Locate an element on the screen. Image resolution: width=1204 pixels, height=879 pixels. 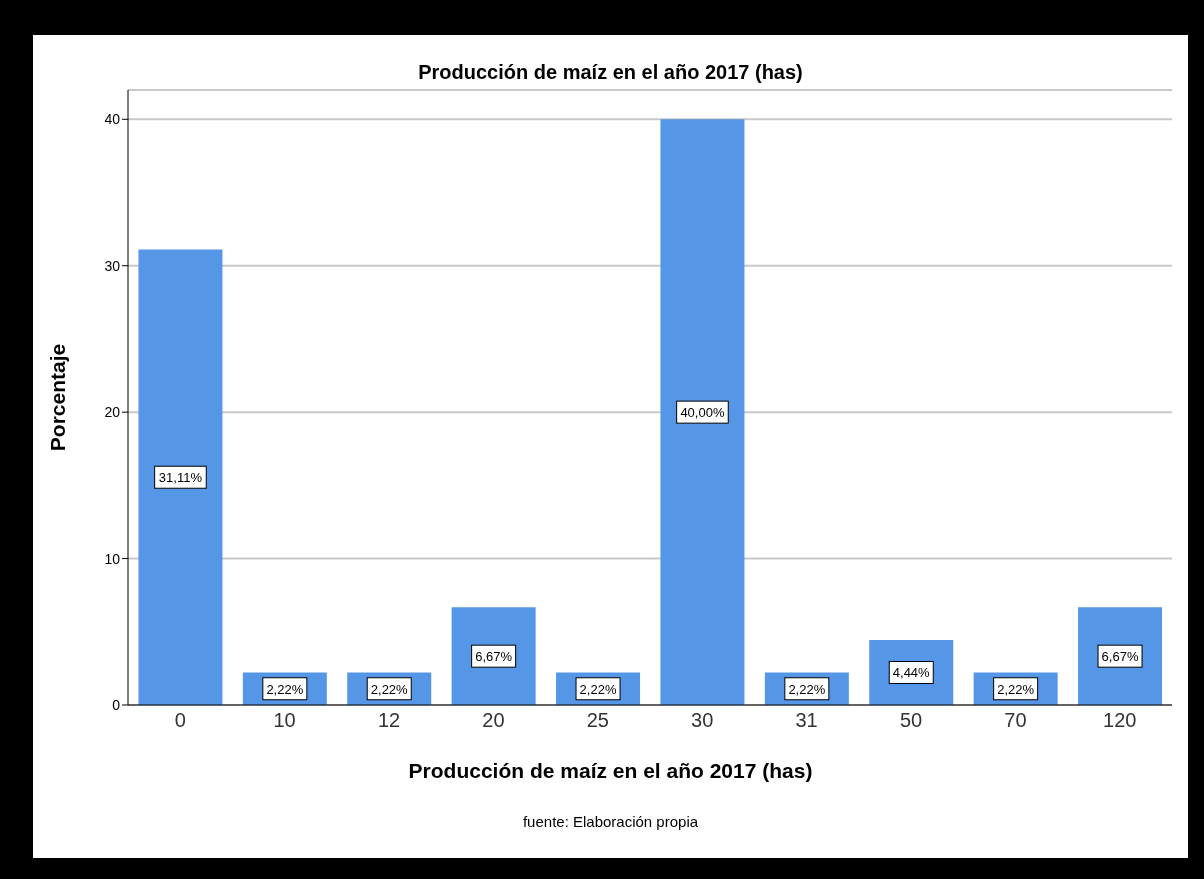
y-tick-label: 20 is located at coordinates (112, 412).